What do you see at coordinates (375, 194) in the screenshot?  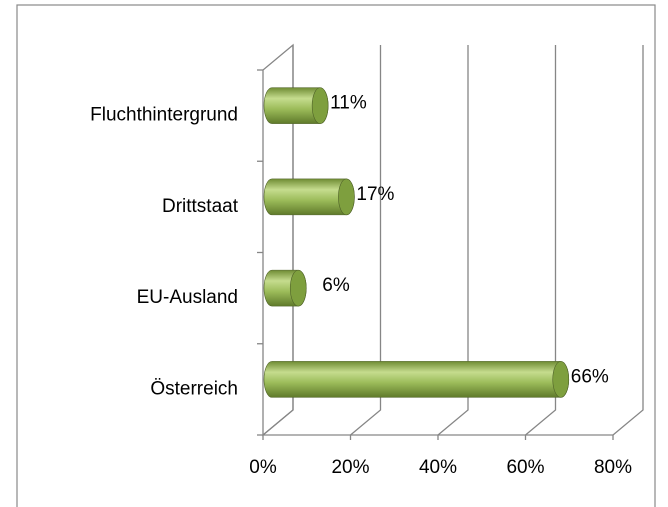 I see `value-label: 17%` at bounding box center [375, 194].